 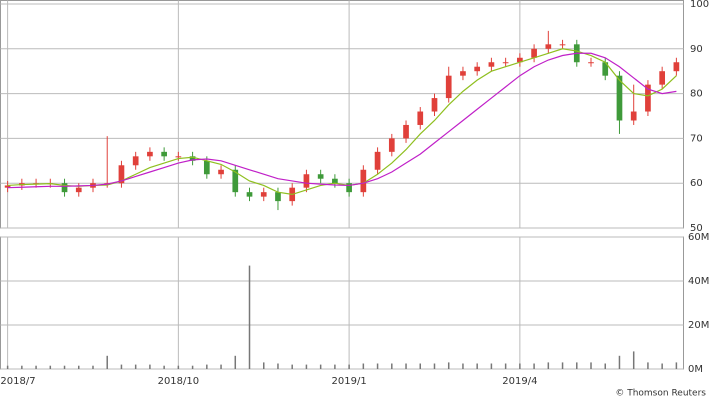 I want to click on x-tick-label: 2018/10, so click(x=179, y=381).